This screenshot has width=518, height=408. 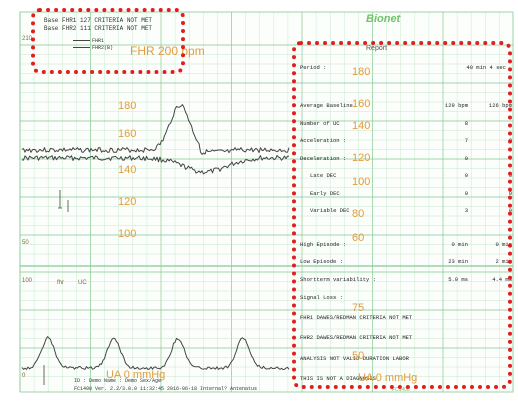 I want to click on fhr-scale-top: FHR 200 bpm, so click(x=167, y=51).